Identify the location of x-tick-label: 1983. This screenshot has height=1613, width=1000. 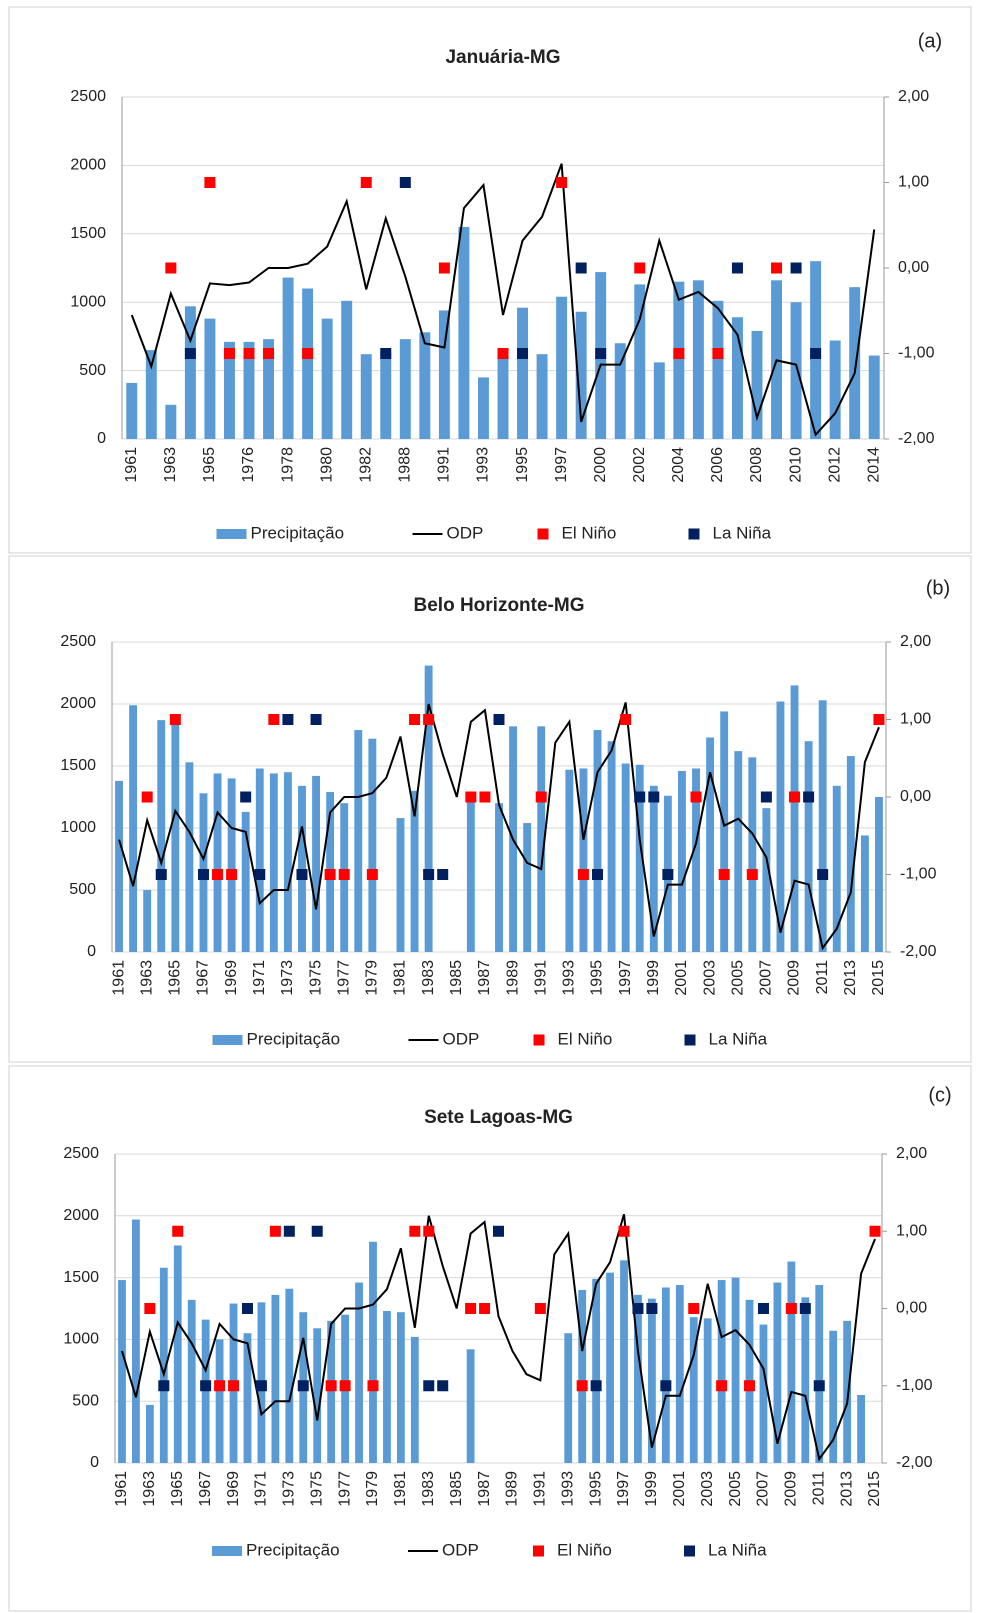
(428, 978).